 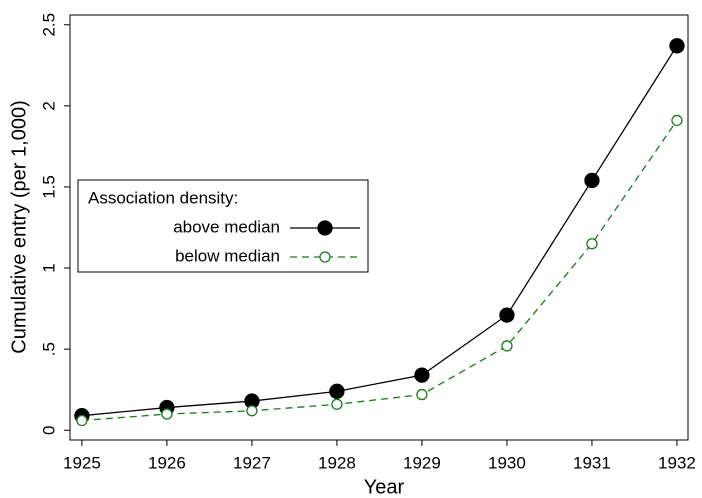 What do you see at coordinates (507, 462) in the screenshot?
I see `x-tick-label: 1930` at bounding box center [507, 462].